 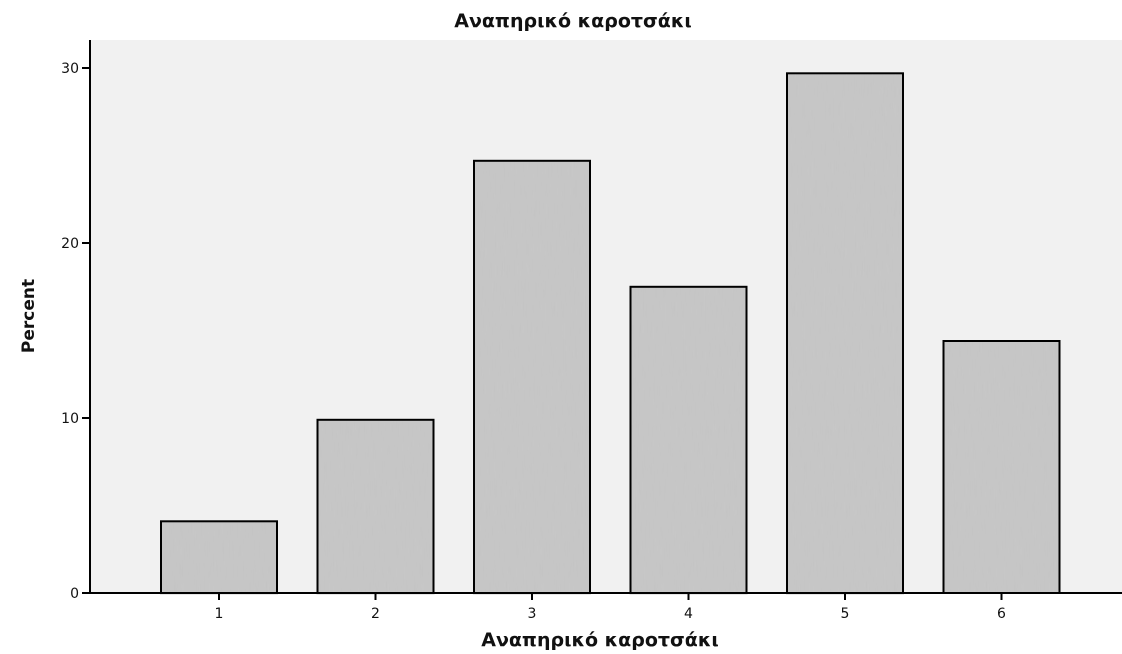 What do you see at coordinates (29, 316) in the screenshot?
I see `y-axis-label: Percent` at bounding box center [29, 316].